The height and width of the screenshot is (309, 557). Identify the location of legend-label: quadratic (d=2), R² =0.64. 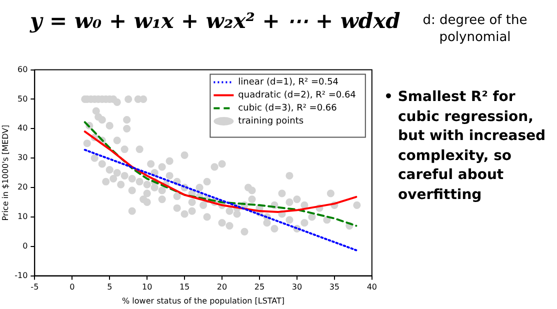
(297, 95).